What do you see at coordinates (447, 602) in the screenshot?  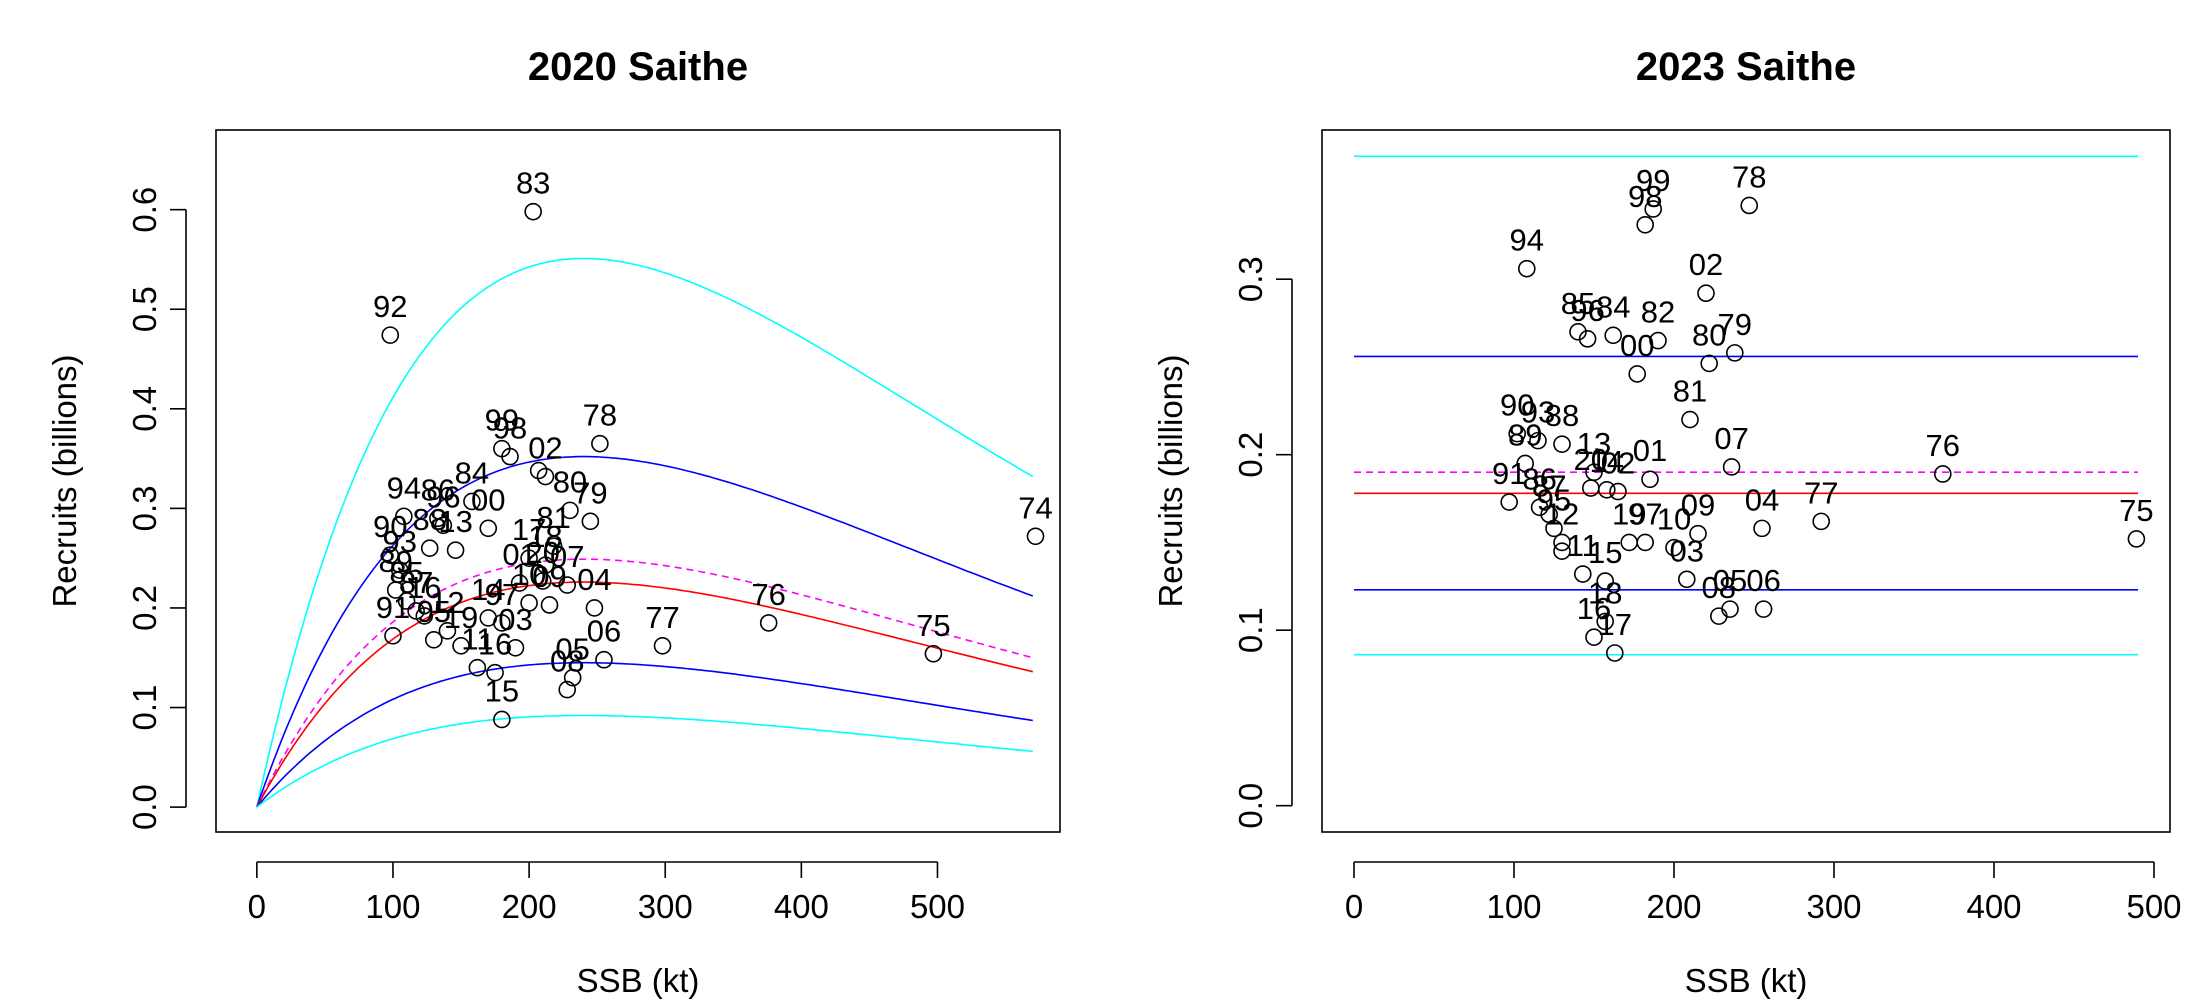 I see `point-label: 12` at bounding box center [447, 602].